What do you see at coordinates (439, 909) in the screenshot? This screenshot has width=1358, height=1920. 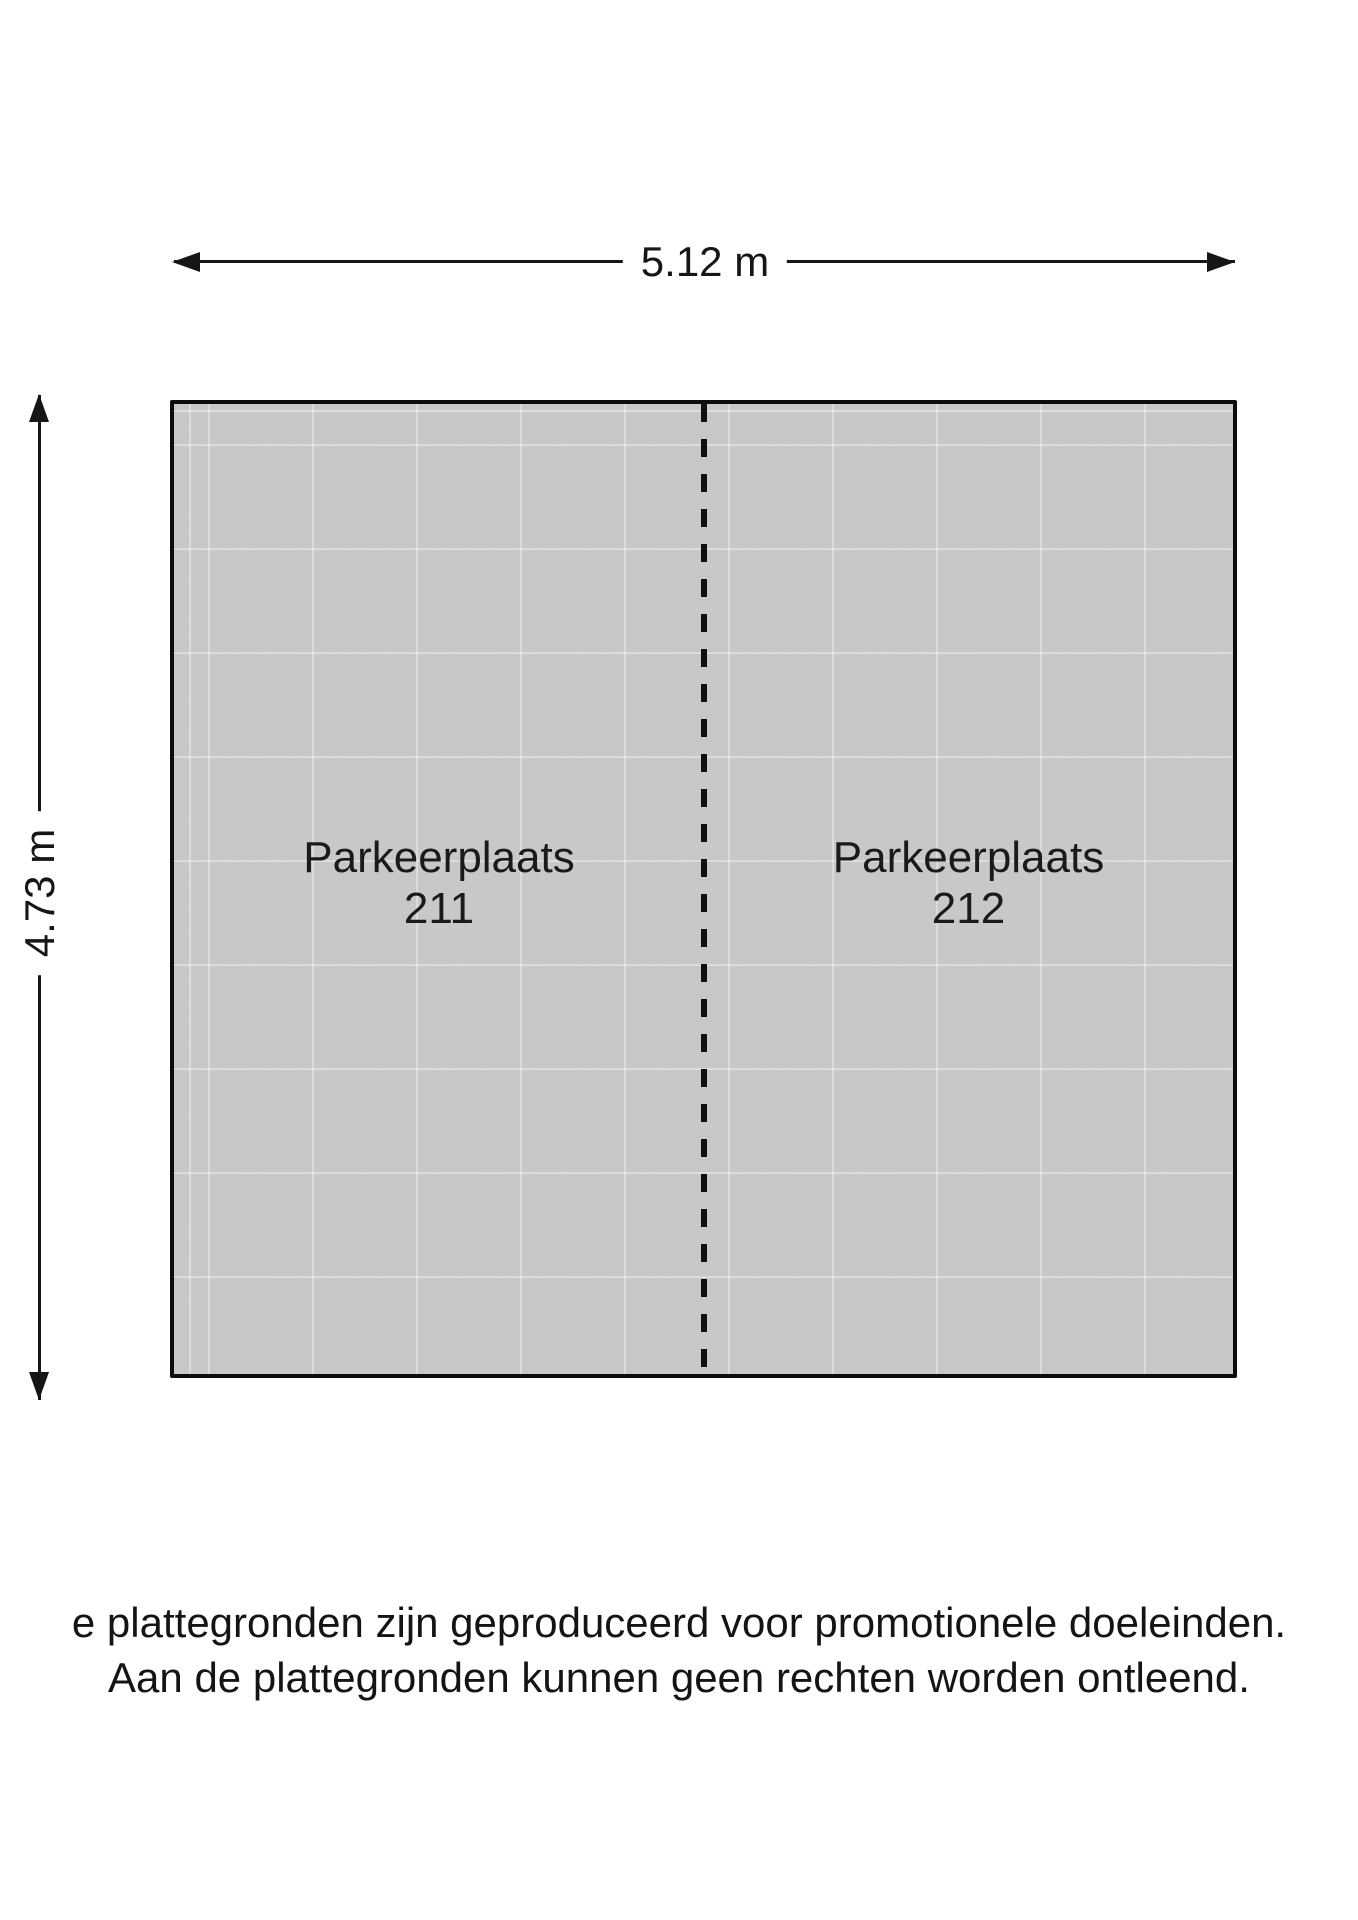 I see `parking-space-number: 211` at bounding box center [439, 909].